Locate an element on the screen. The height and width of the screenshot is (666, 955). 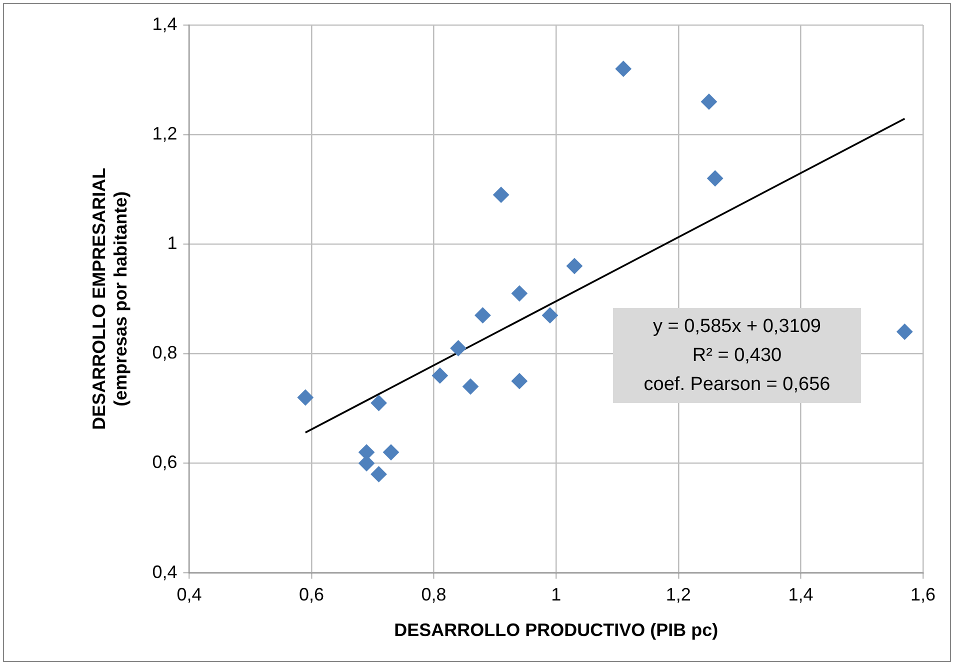
y-tick-label: 1 is located at coordinates (172, 243).